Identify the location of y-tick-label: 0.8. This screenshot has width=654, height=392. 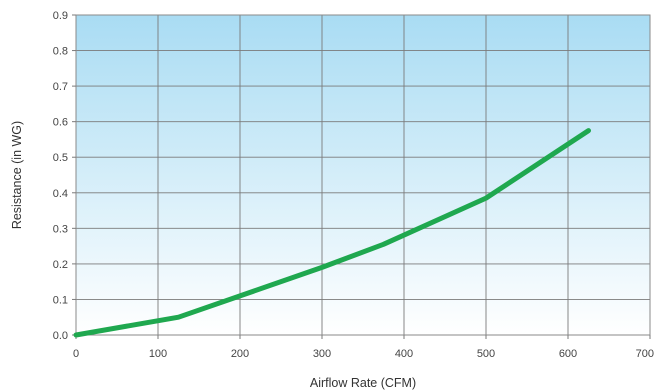
(60, 52).